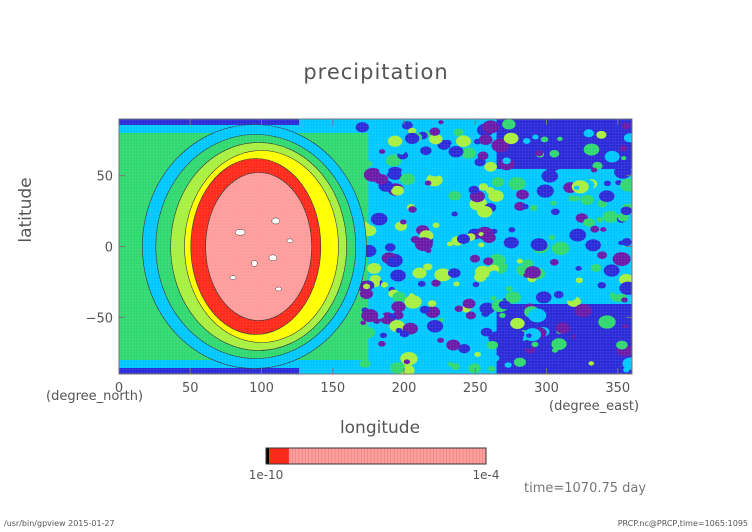 The image size is (752, 532). Describe the element at coordinates (682, 523) in the screenshot. I see `footer-source: PRCP.nc@PRCP,time=1065:1095` at that location.